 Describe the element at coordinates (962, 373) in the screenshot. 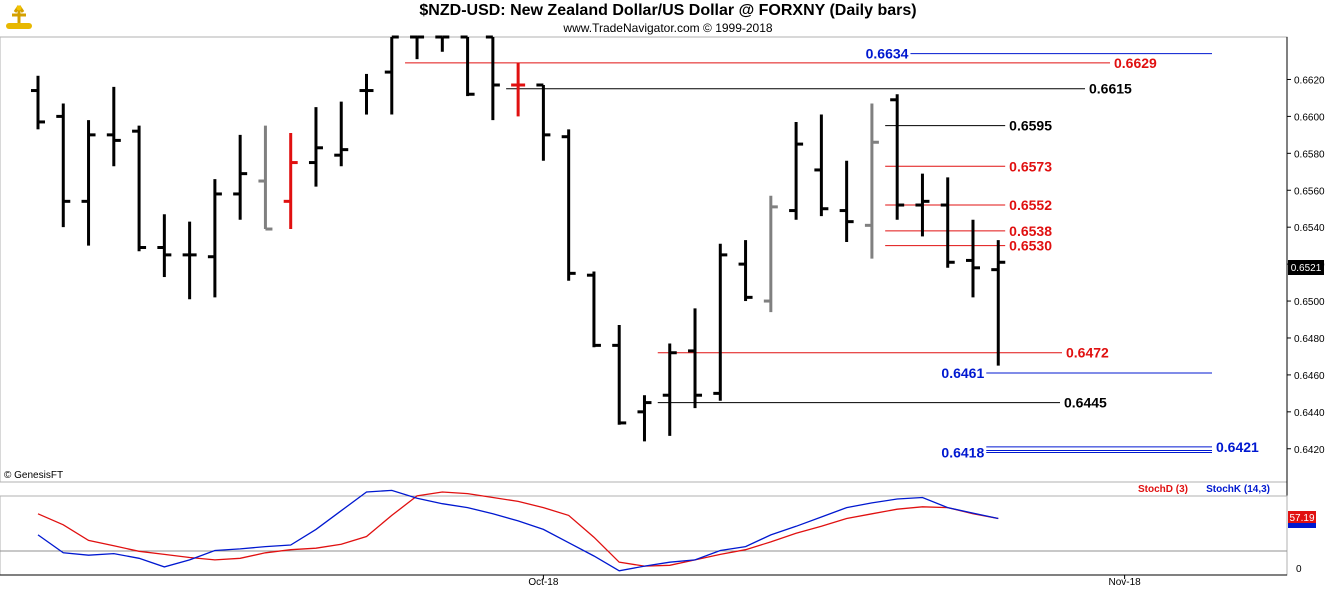

I see `price-level-label: 0.6461` at that location.